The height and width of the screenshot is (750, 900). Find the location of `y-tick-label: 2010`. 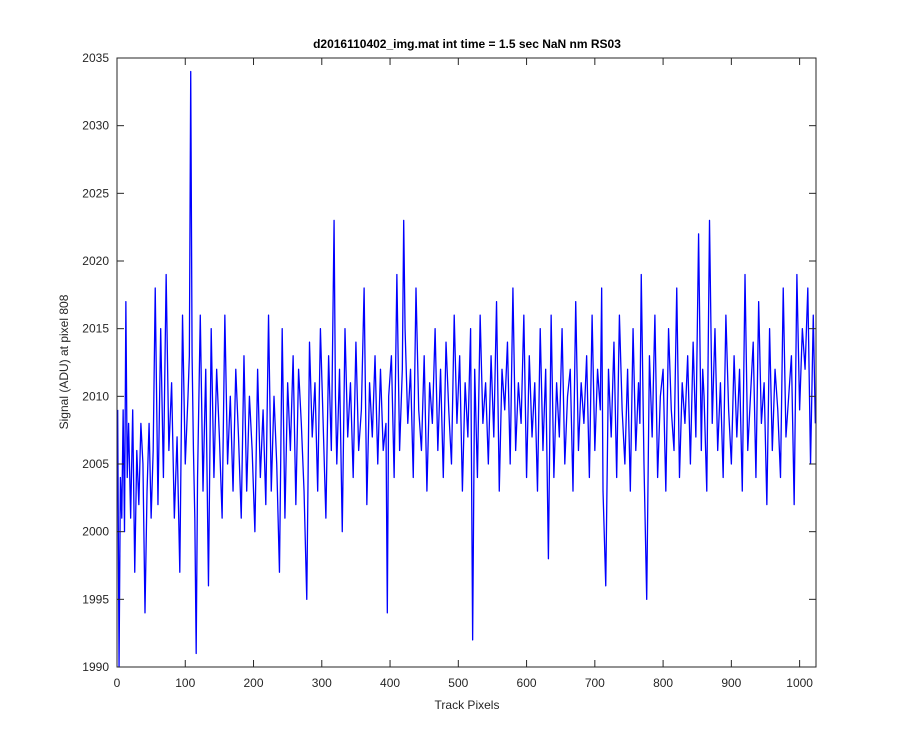

y-tick-label: 2010 is located at coordinates (95, 396).